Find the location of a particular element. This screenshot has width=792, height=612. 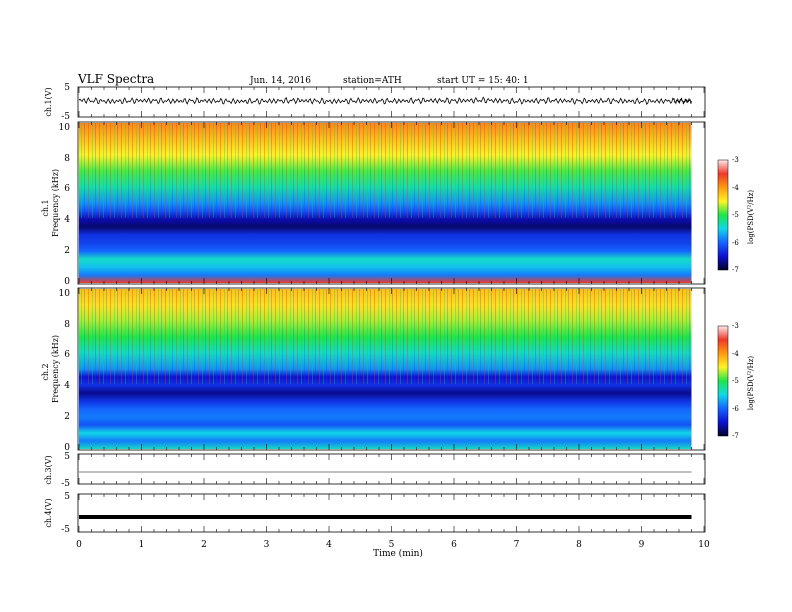

colorbar-1-tick-m5: -5 is located at coordinates (735, 215).